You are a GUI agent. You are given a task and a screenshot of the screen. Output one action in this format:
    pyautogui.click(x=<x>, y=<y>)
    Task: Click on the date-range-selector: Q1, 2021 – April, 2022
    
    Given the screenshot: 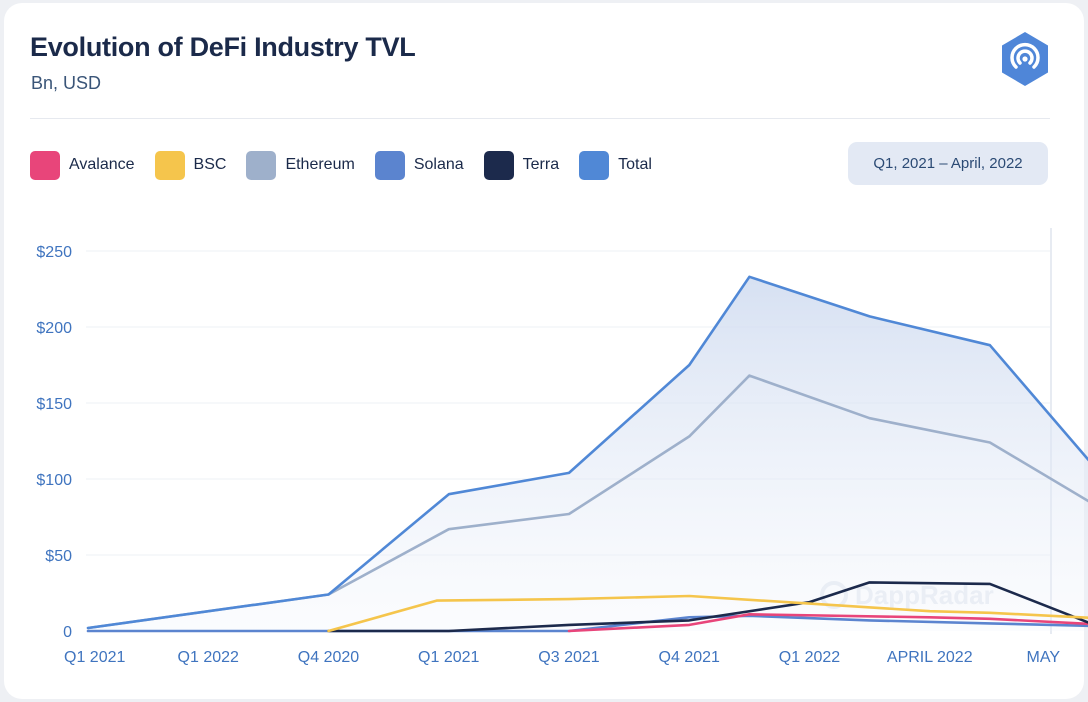 What is the action you would take?
    pyautogui.click(x=948, y=163)
    